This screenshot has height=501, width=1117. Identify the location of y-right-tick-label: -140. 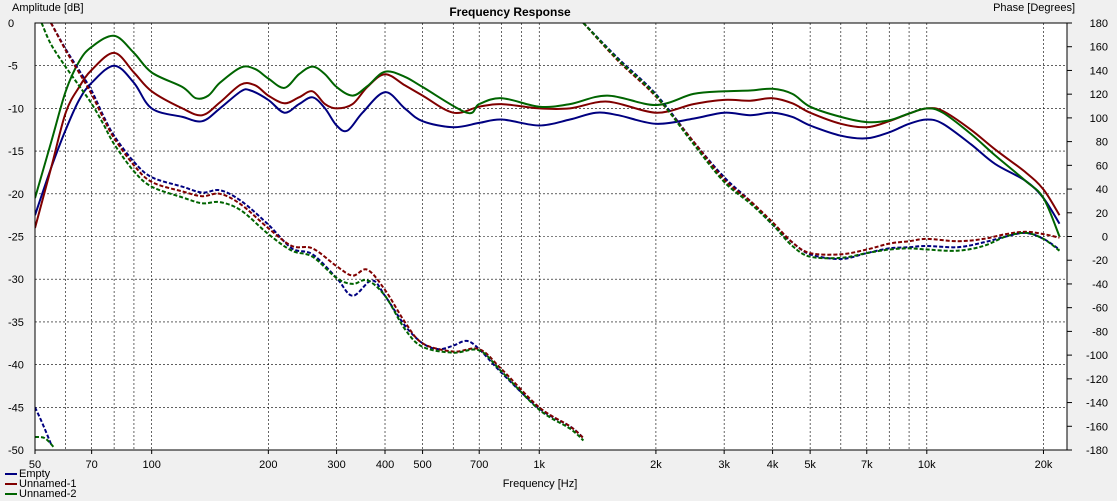
(1097, 404).